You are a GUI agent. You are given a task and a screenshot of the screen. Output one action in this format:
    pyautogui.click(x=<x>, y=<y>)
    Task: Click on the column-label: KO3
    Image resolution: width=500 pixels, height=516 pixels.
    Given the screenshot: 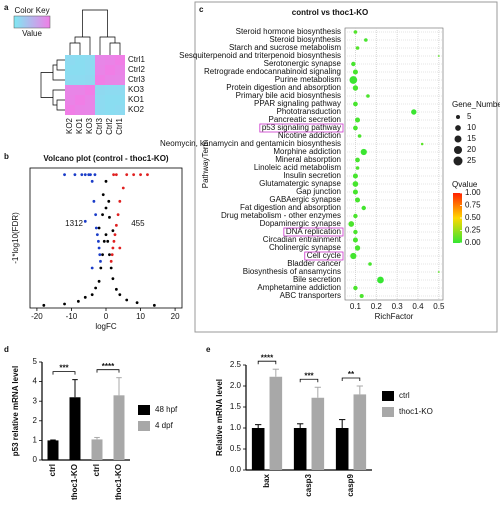 What is the action you would take?
    pyautogui.click(x=89, y=125)
    